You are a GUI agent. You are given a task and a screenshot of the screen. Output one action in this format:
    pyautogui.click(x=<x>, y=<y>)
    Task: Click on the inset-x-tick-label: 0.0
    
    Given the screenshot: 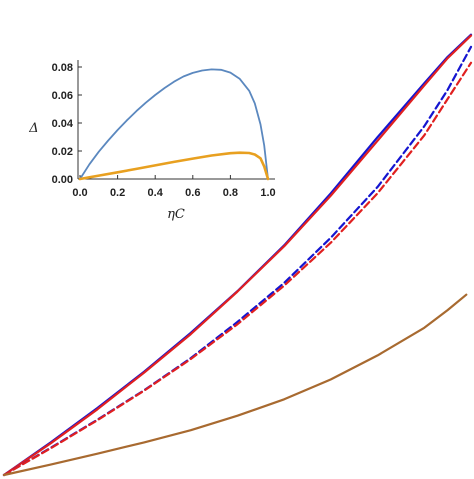 What is the action you would take?
    pyautogui.click(x=79, y=193)
    